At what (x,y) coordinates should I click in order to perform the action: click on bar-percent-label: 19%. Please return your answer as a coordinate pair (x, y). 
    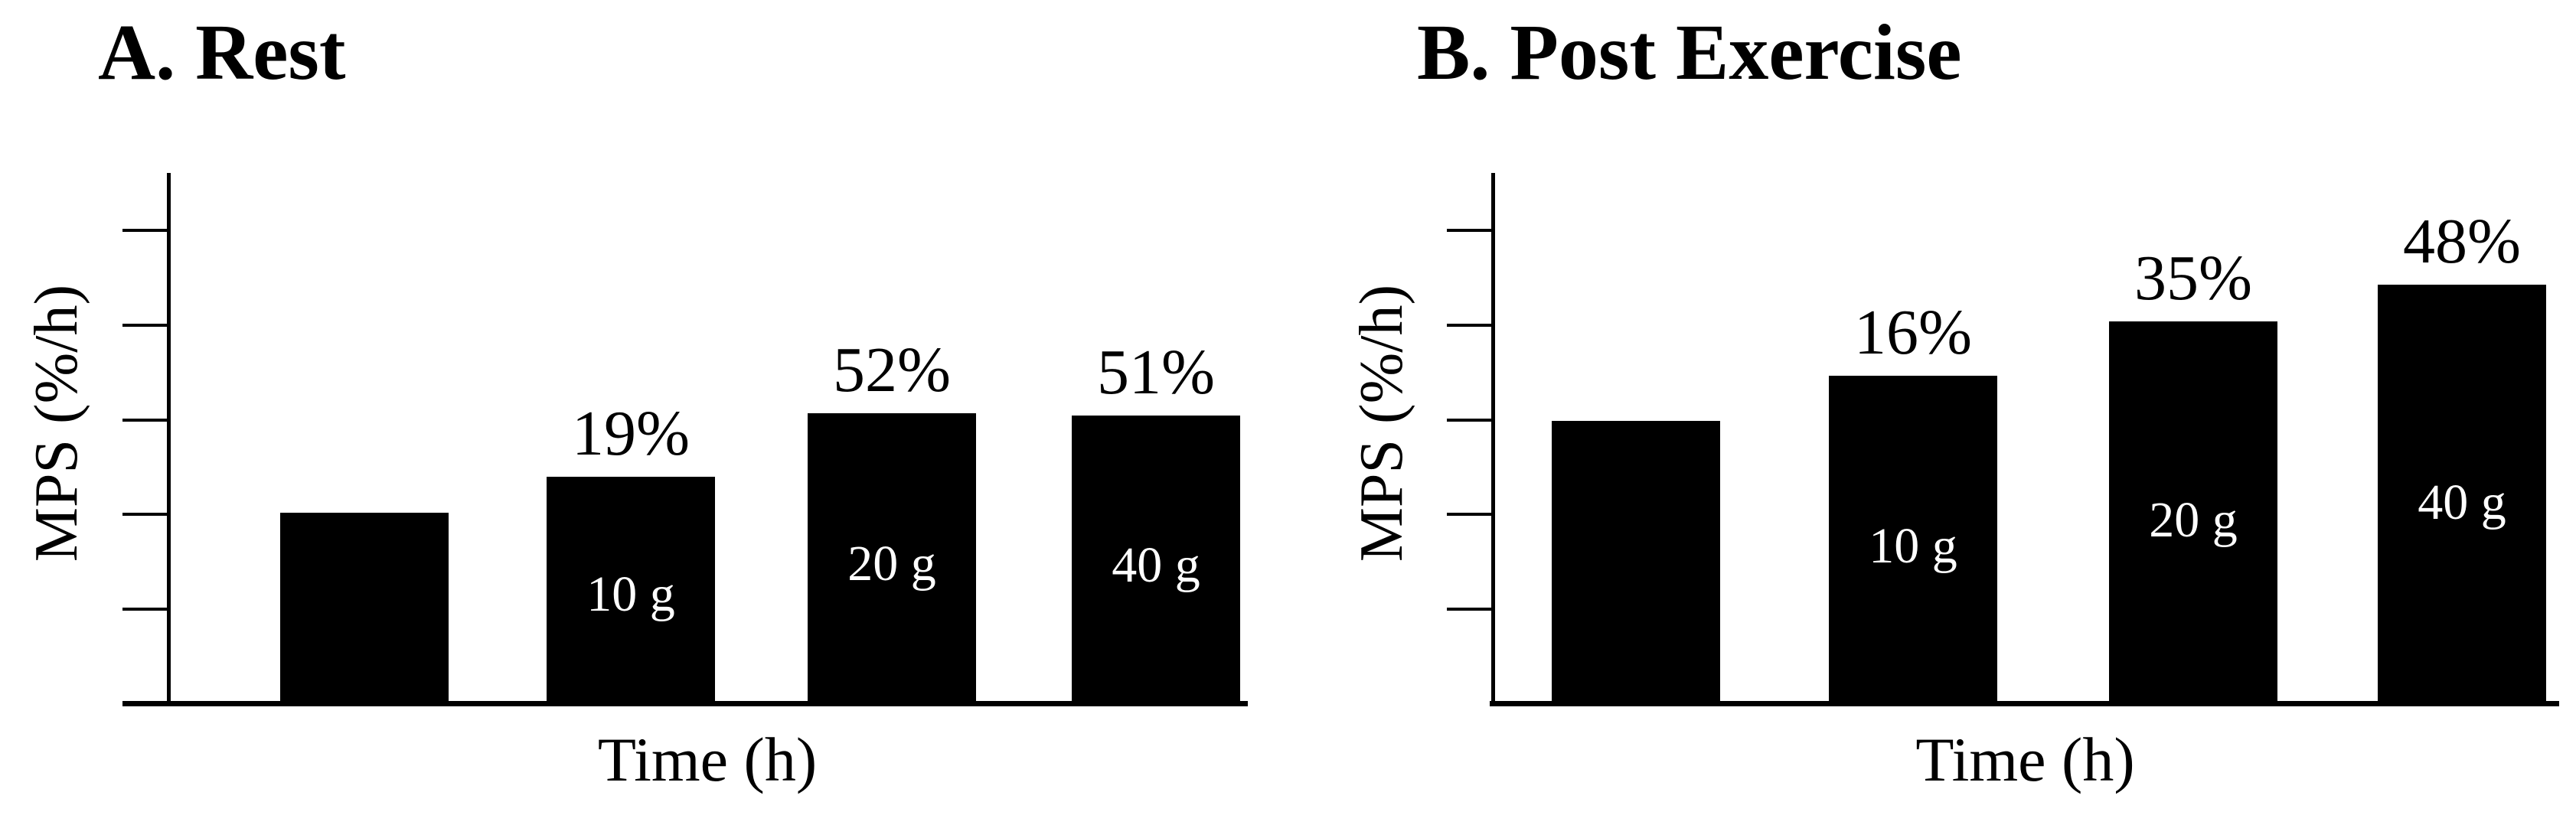
    Looking at the image, I should click on (631, 433).